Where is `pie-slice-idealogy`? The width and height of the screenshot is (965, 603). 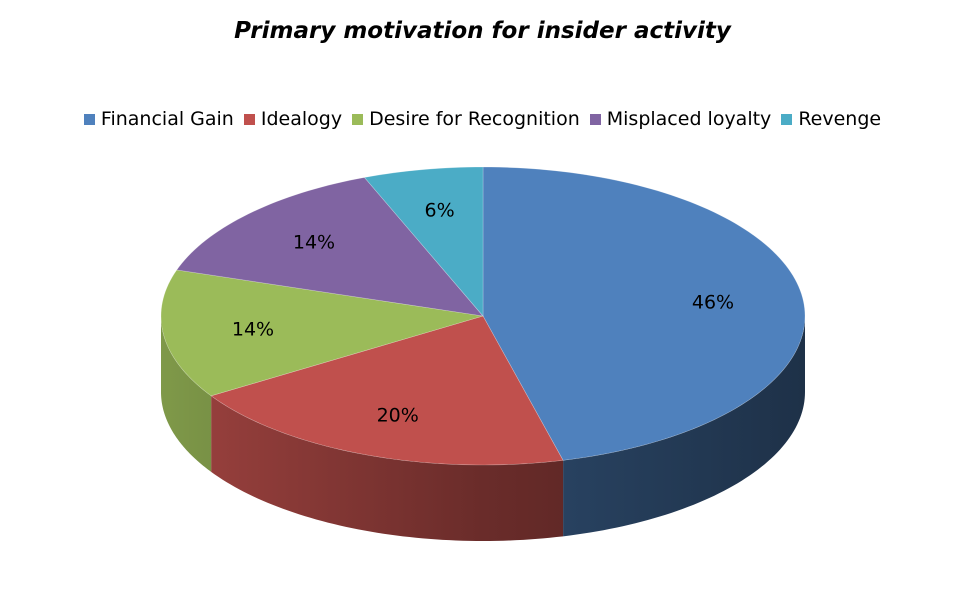 pie-slice-idealogy is located at coordinates (387, 390).